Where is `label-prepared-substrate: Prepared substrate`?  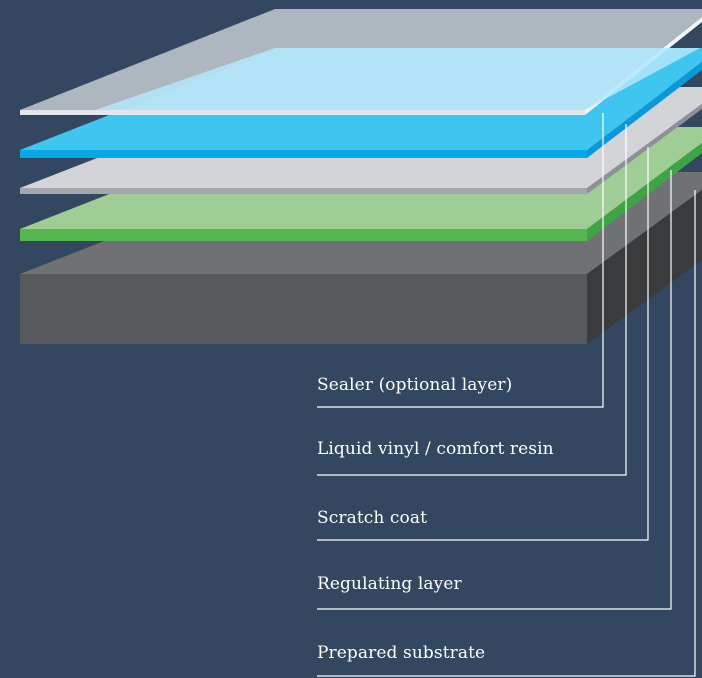 label-prepared-substrate: Prepared substrate is located at coordinates (401, 653).